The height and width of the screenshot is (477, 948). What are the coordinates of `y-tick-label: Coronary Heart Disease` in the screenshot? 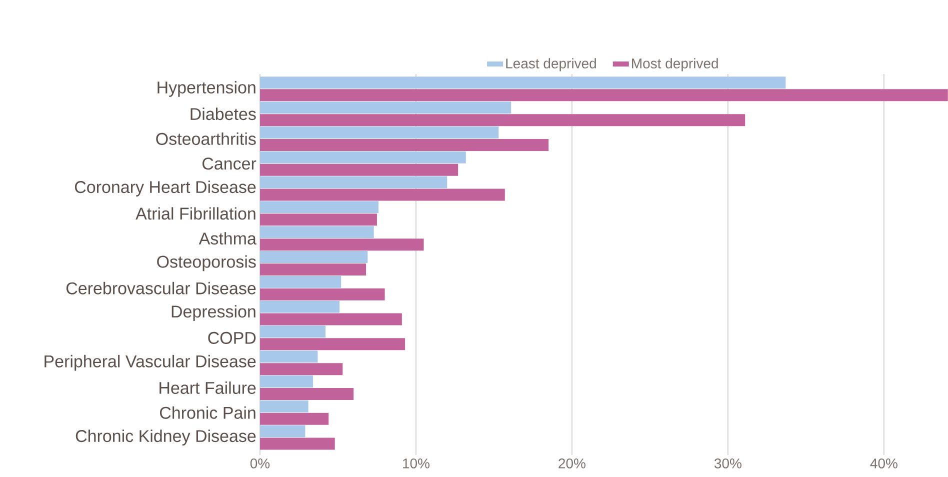 It's located at (165, 188).